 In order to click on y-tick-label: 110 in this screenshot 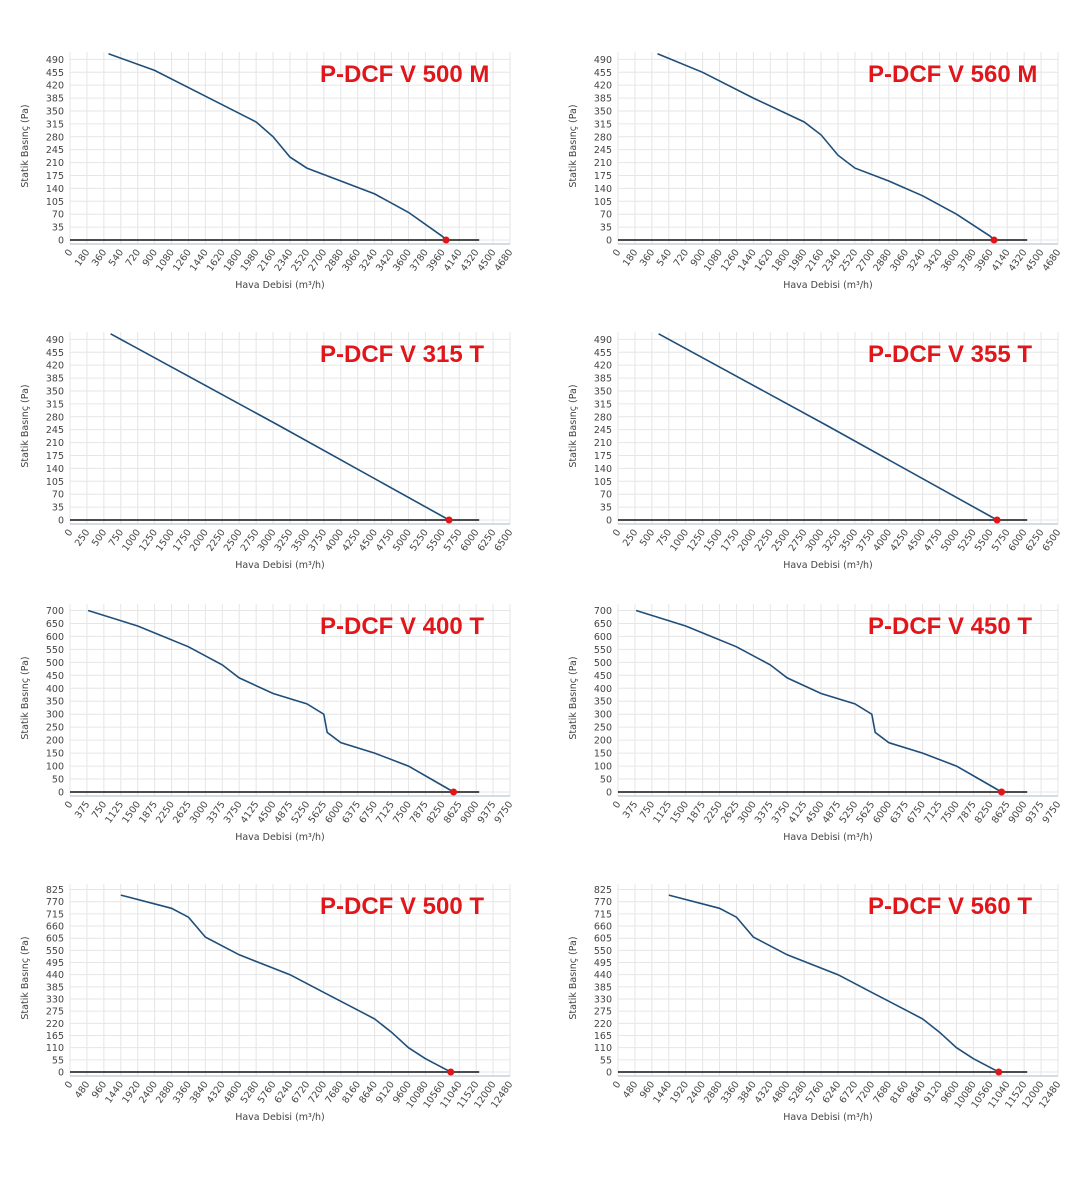, I will do `click(55, 1048)`.